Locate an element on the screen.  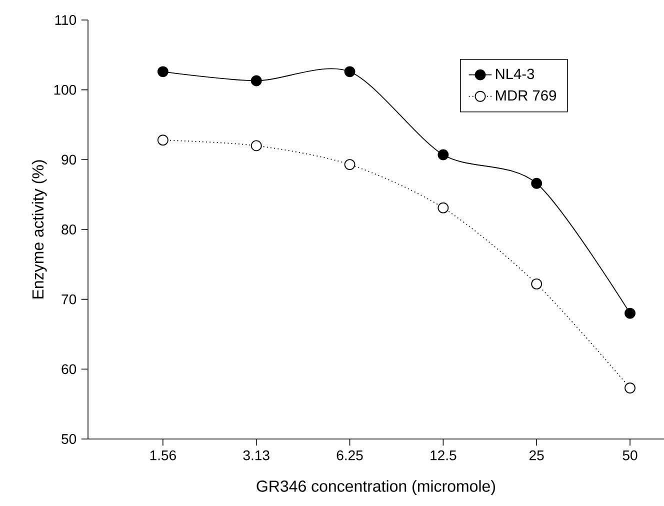
x-tick-label: 50 is located at coordinates (630, 455).